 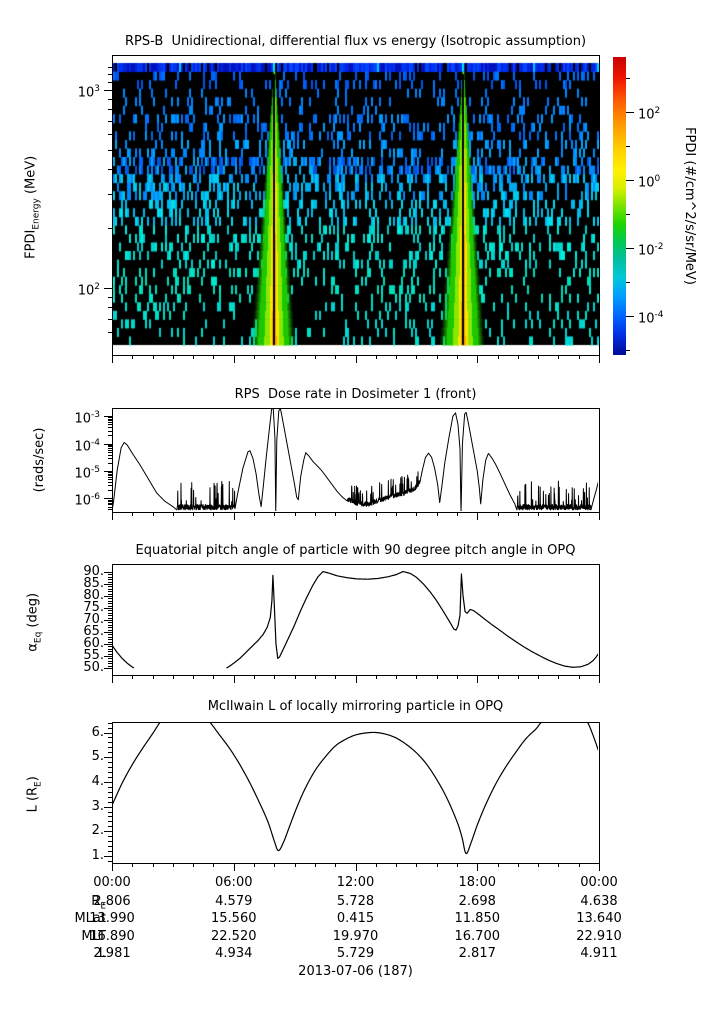 What do you see at coordinates (93, 936) in the screenshot?
I see `ephemeris-row-label: MLT` at bounding box center [93, 936].